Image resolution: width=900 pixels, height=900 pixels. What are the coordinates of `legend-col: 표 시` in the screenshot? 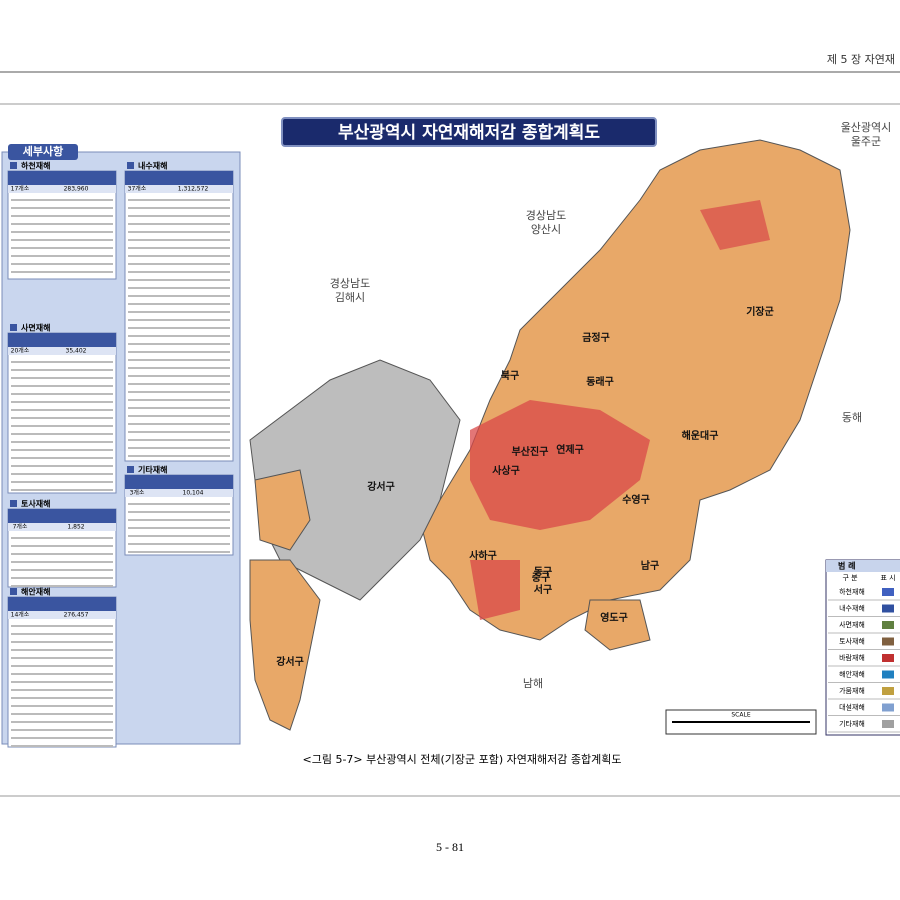 It's located at (887, 578).